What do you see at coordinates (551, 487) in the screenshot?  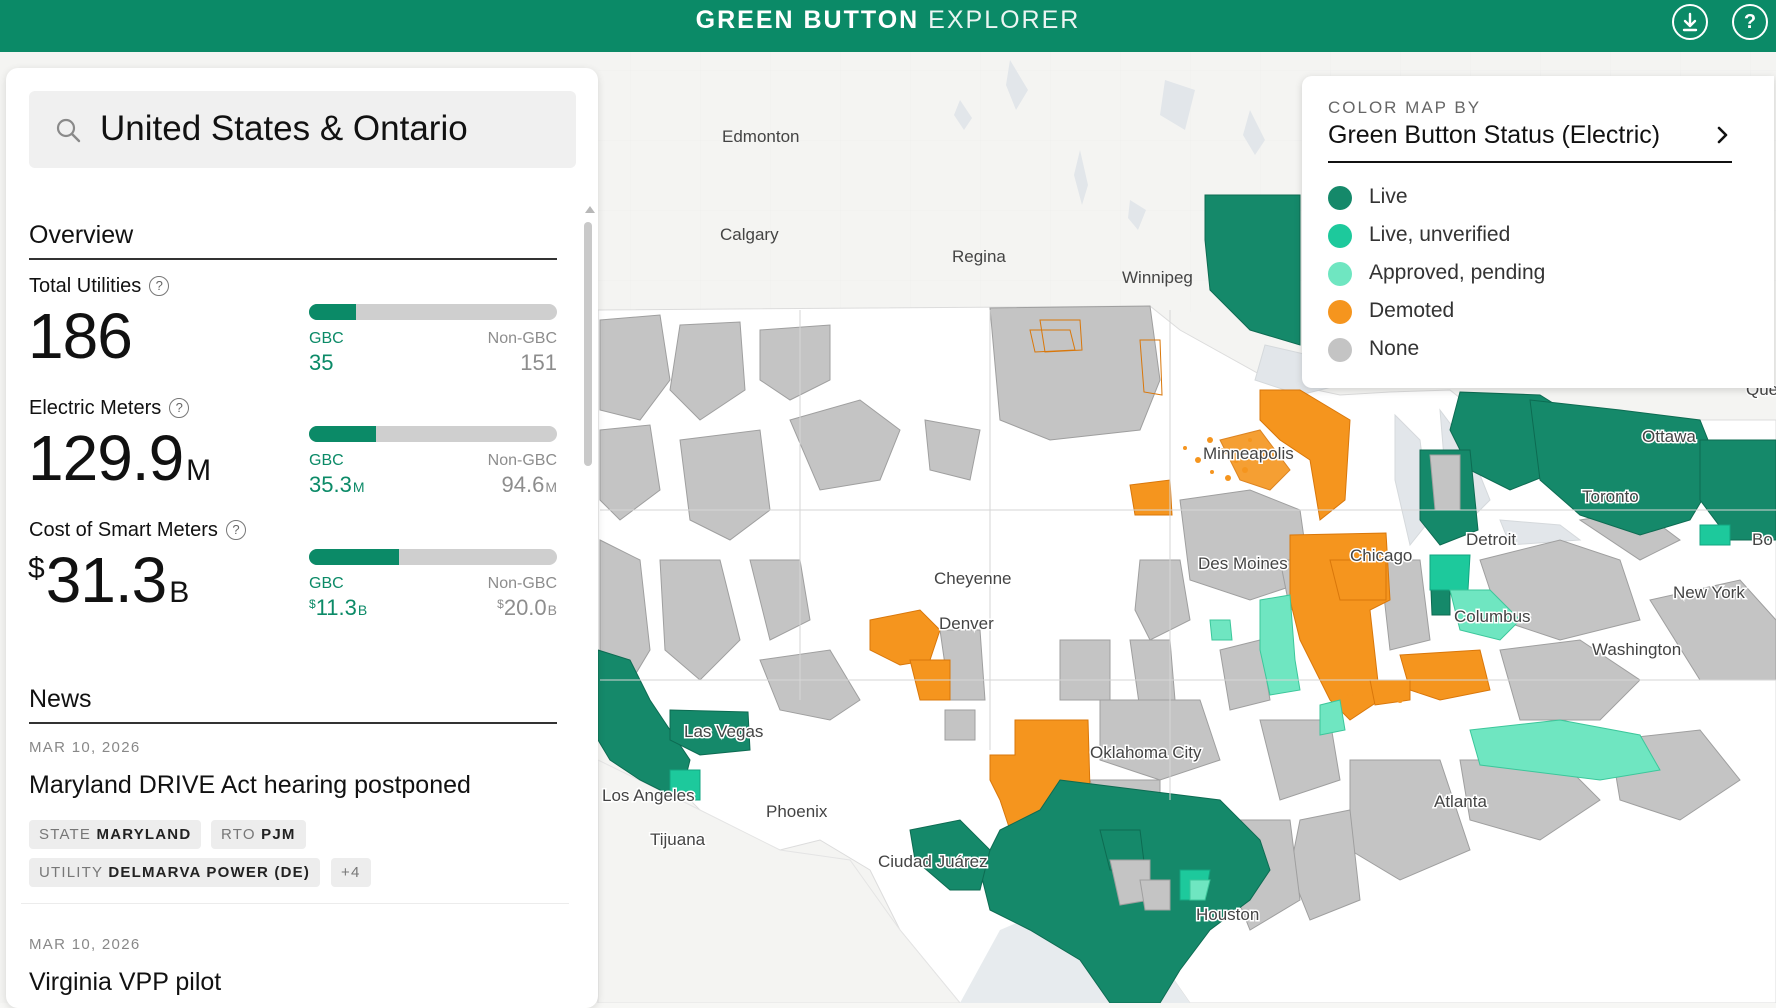 I see `non-gbc-unit: M` at bounding box center [551, 487].